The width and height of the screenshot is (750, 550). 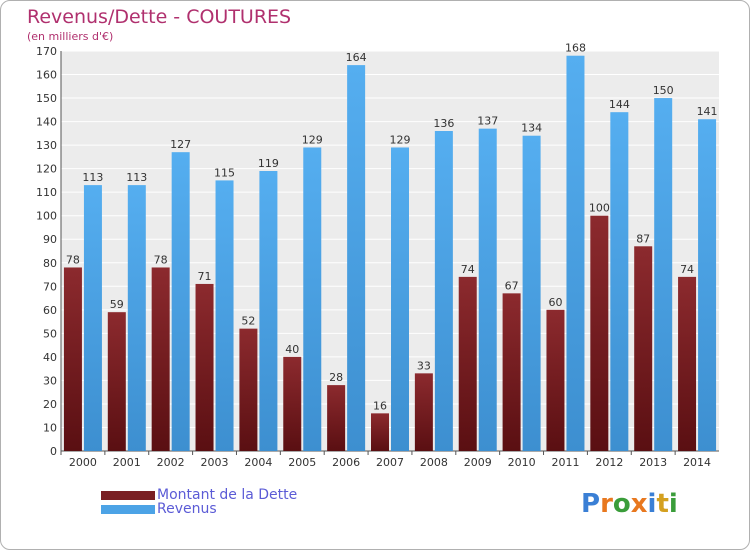 I want to click on logo-letter: x, so click(x=639, y=504).